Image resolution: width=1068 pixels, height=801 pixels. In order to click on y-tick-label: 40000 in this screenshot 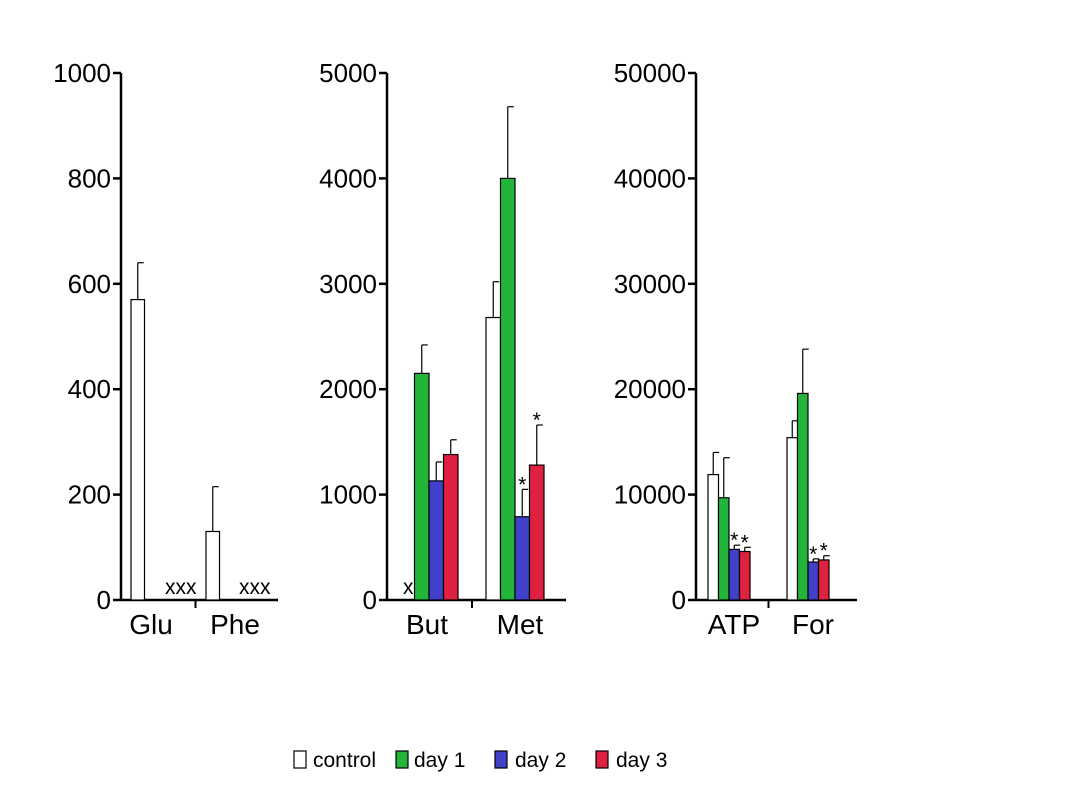, I will do `click(650, 178)`.